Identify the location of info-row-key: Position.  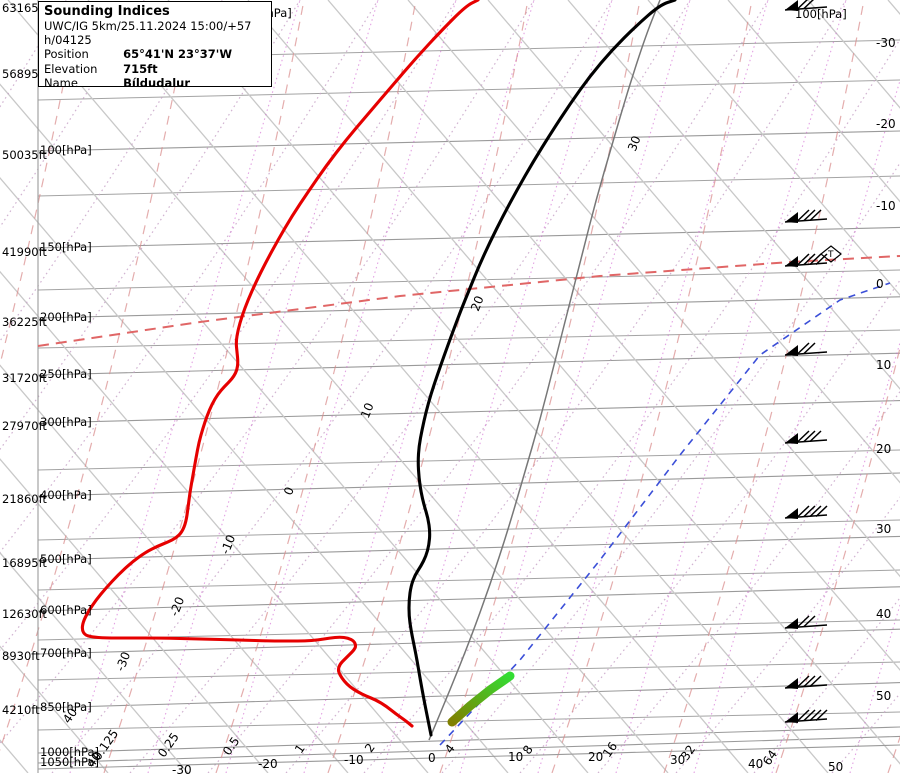
(66, 54).